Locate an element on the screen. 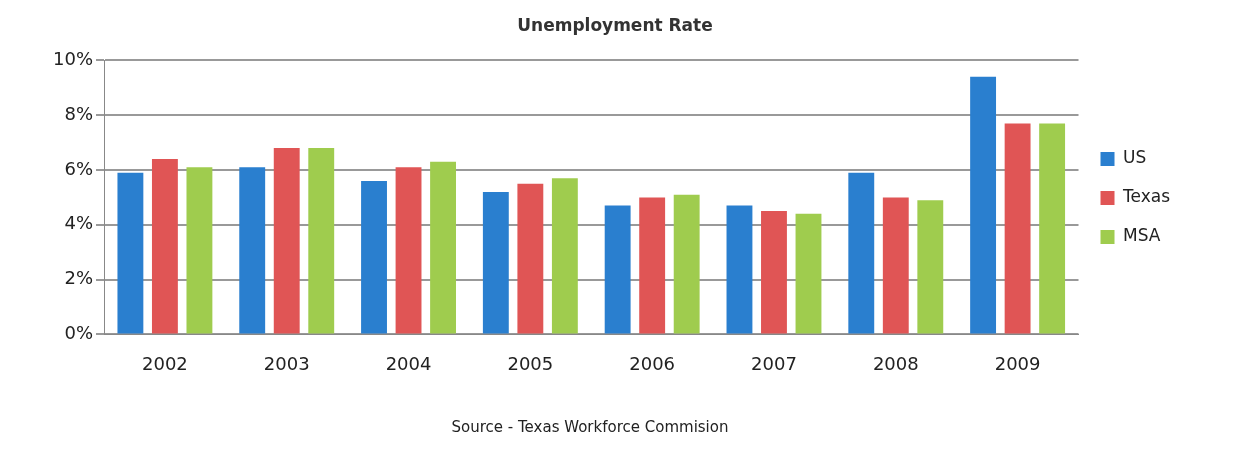 This screenshot has height=460, width=1244. chart-title: Unemployment Rate is located at coordinates (615, 24).